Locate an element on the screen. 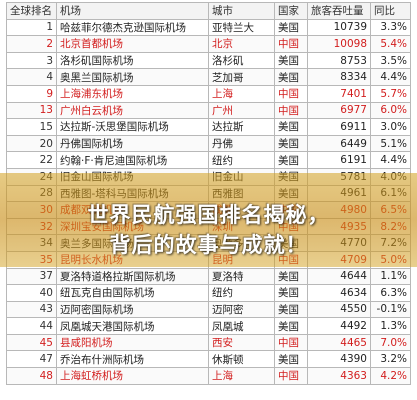 This screenshot has width=417, height=400. header-country: 国家 is located at coordinates (291, 11).